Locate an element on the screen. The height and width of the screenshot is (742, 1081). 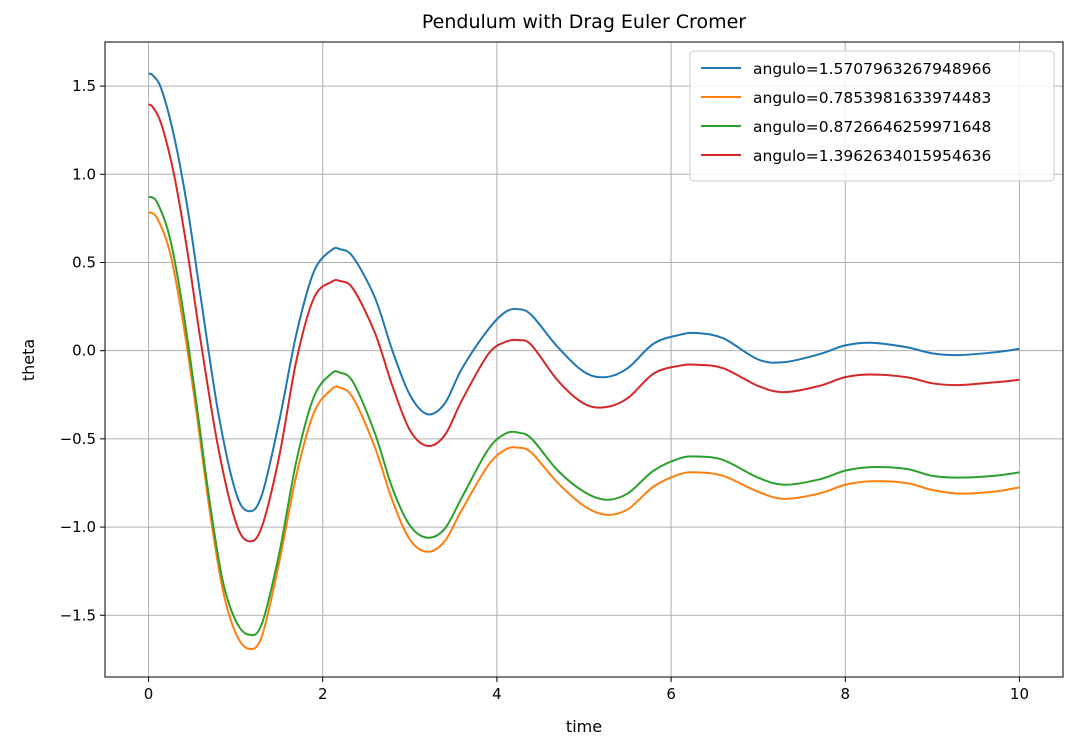
x-tick-label: 10 is located at coordinates (1019, 694).